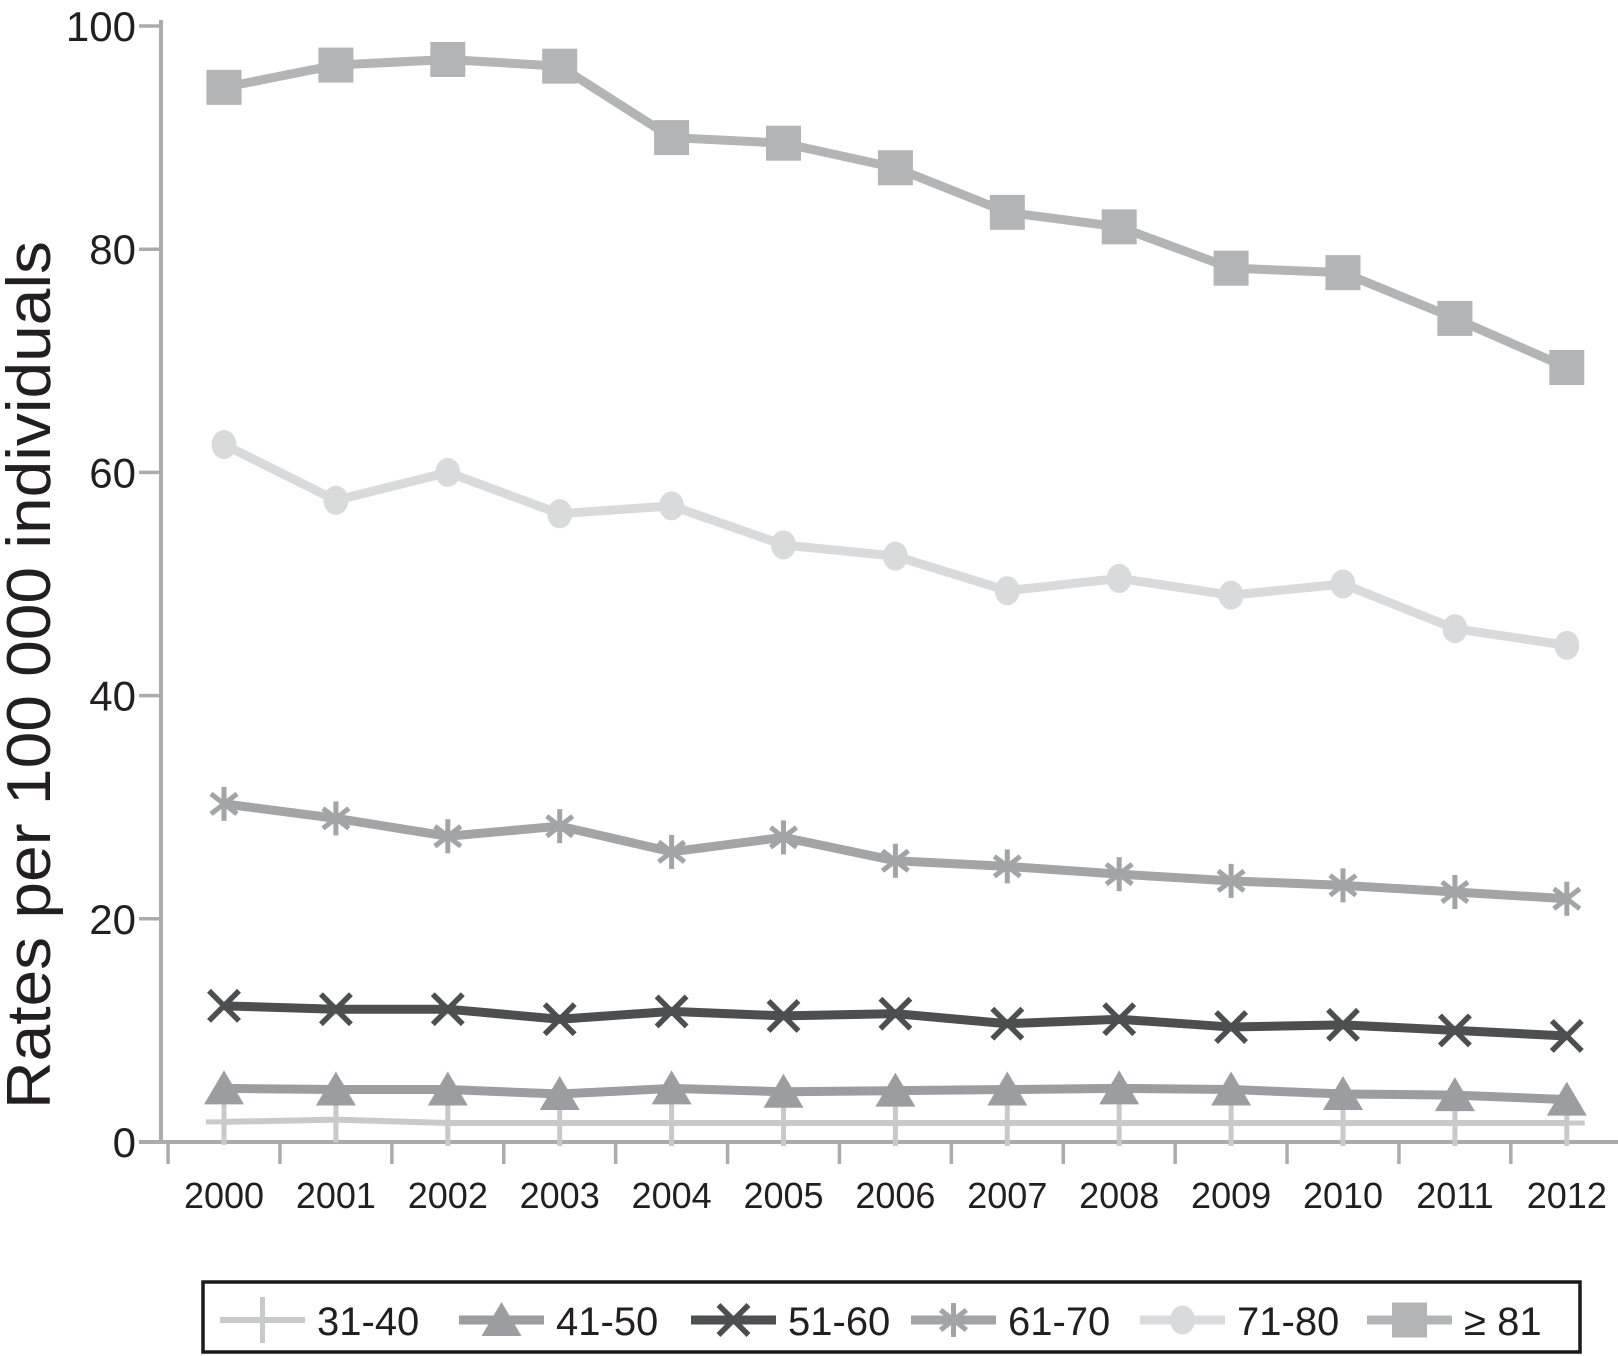  I want to click on legend-item-71-80: 71-80, so click(1239, 1322).